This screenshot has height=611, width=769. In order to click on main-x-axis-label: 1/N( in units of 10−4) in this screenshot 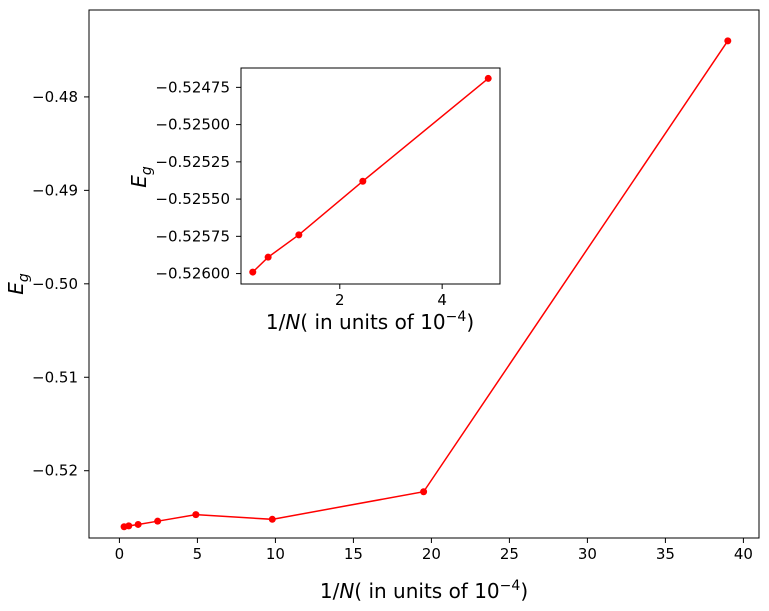, I will do `click(424, 590)`.